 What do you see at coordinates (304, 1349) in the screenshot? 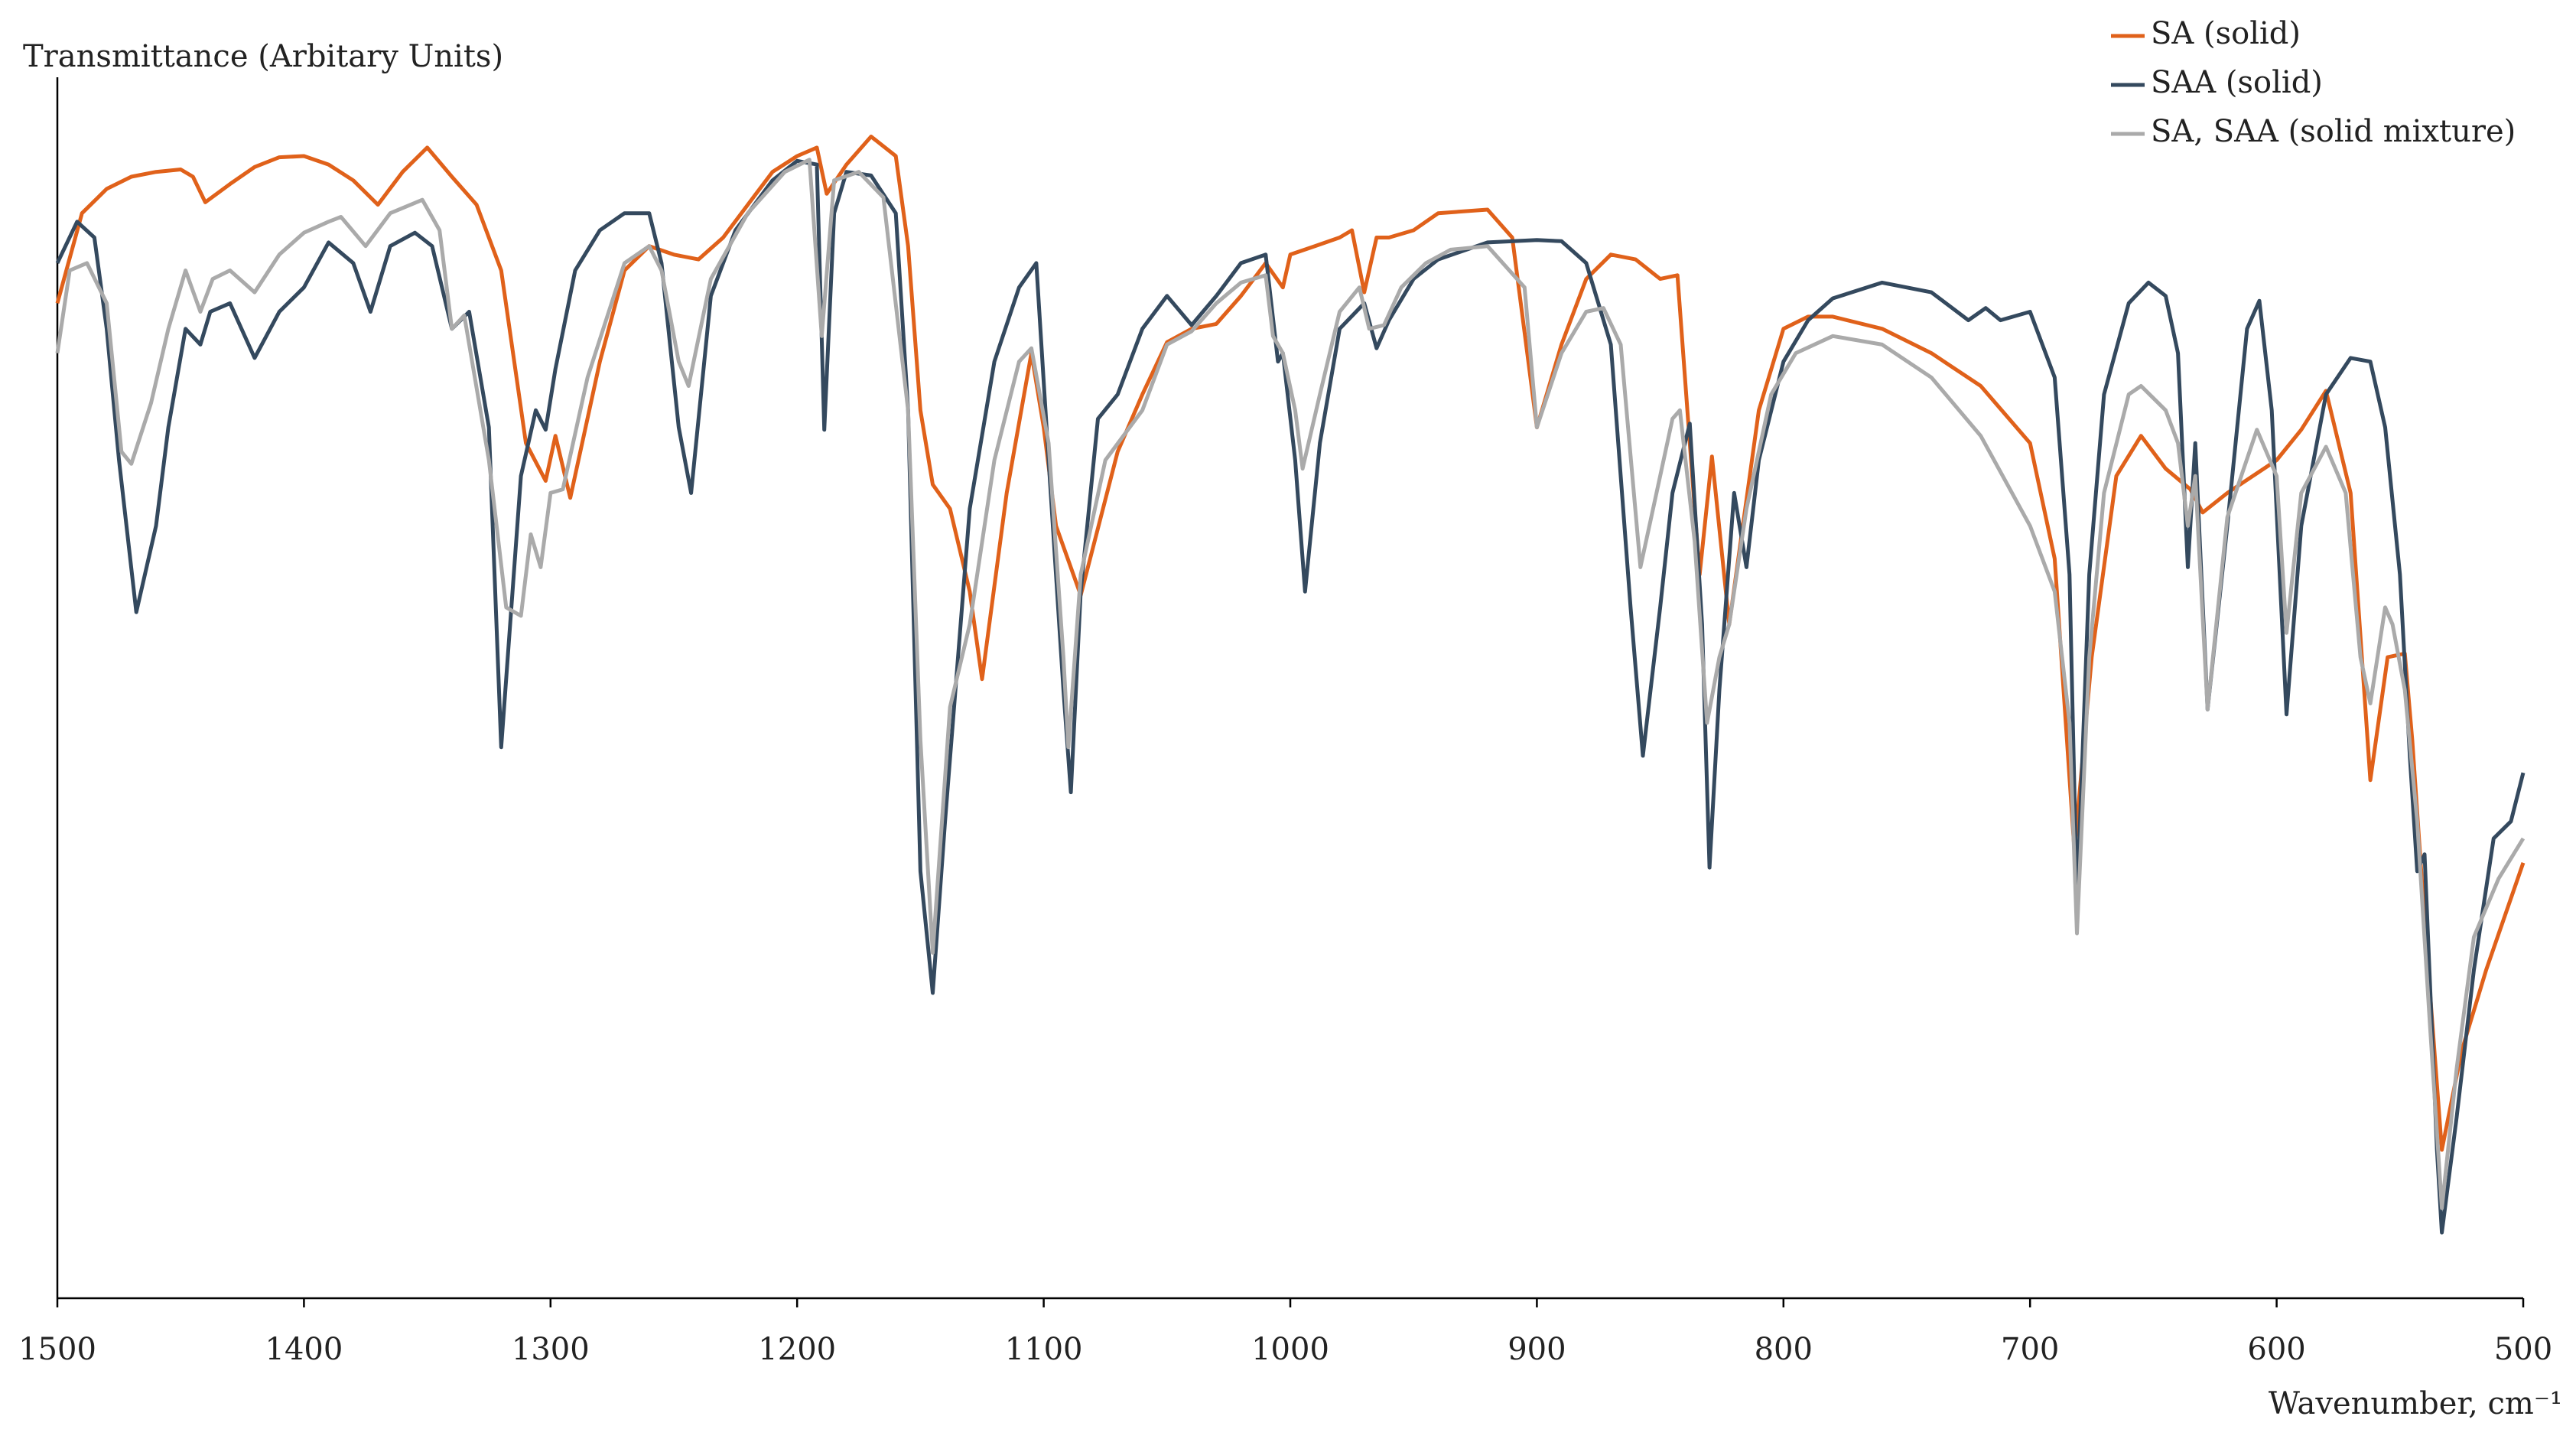
I see `x-tick-label: 1400` at bounding box center [304, 1349].